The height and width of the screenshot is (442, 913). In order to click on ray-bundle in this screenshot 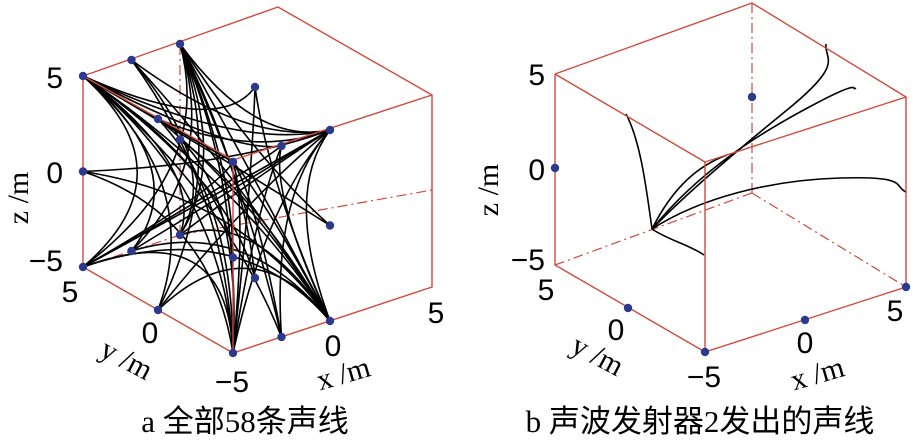, I will do `click(766, 149)`.